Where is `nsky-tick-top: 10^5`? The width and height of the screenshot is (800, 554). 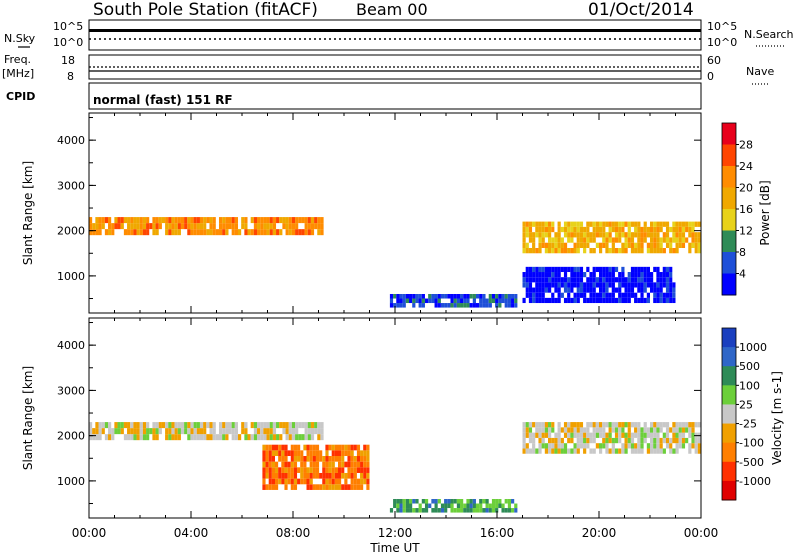 nsky-tick-top: 10^5 is located at coordinates (68, 26).